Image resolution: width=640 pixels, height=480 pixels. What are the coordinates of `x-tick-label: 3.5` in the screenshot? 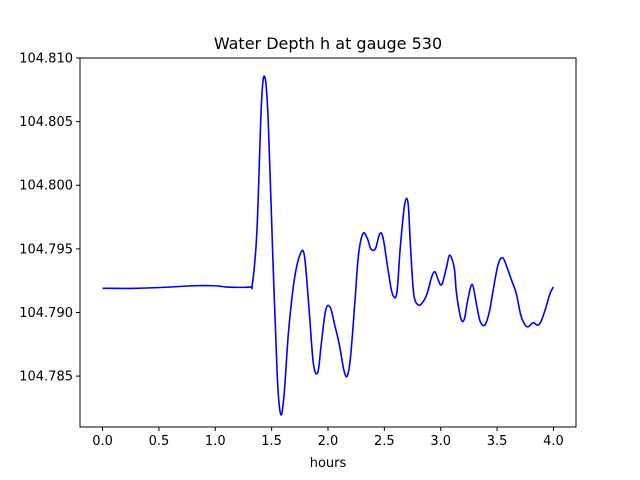 It's located at (497, 441).